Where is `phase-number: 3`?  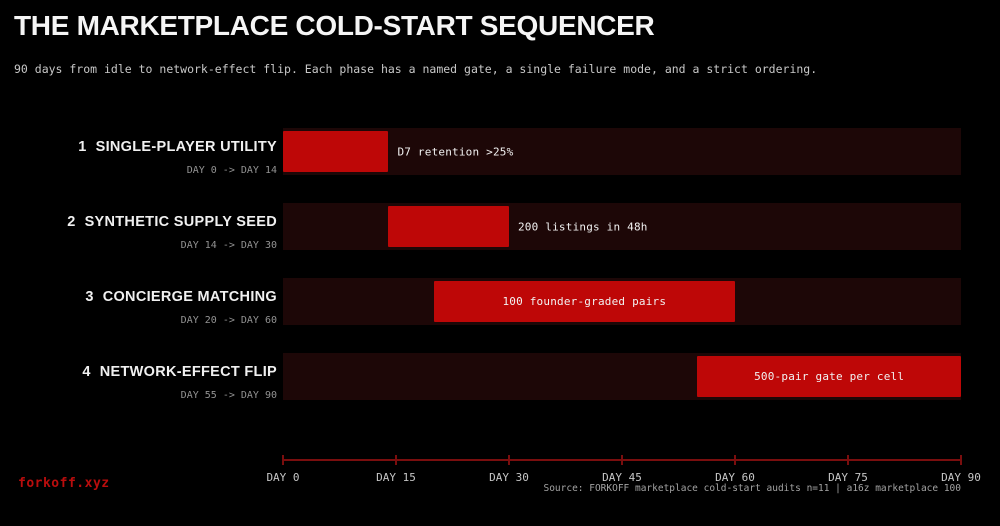
phase-number: 3 is located at coordinates (89, 297).